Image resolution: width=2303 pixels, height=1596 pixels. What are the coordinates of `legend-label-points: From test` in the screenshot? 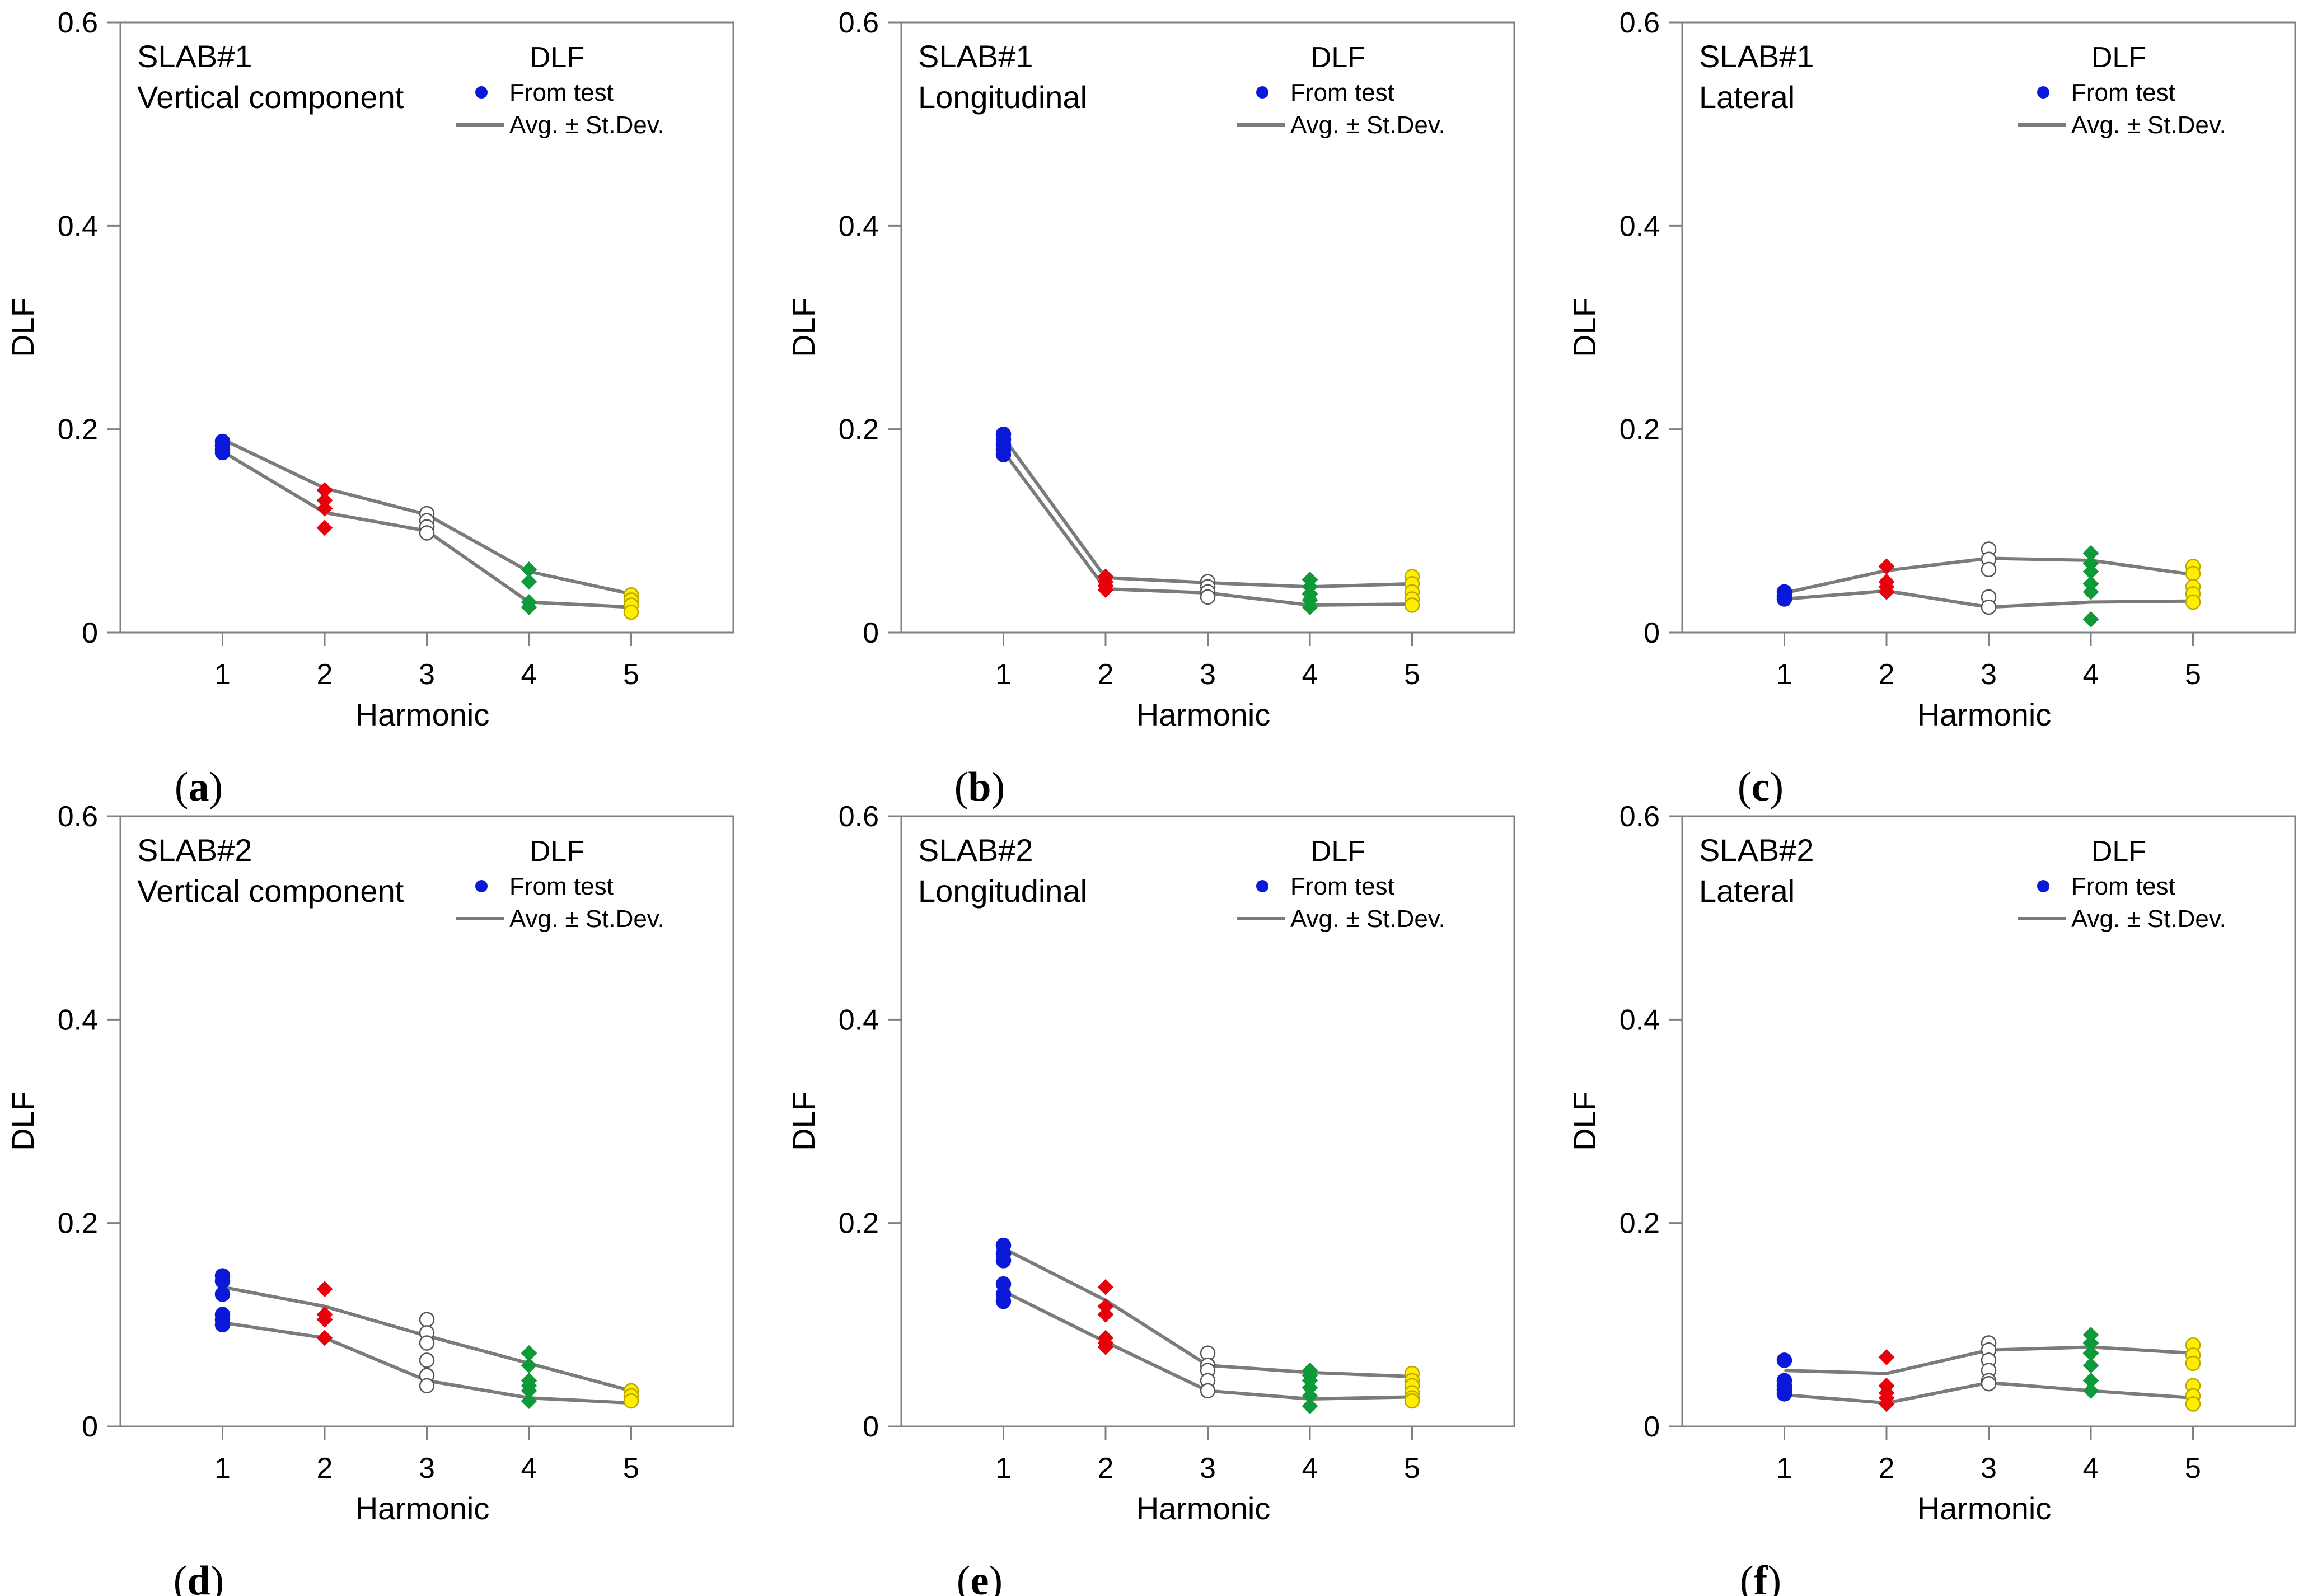 It's located at (2123, 92).